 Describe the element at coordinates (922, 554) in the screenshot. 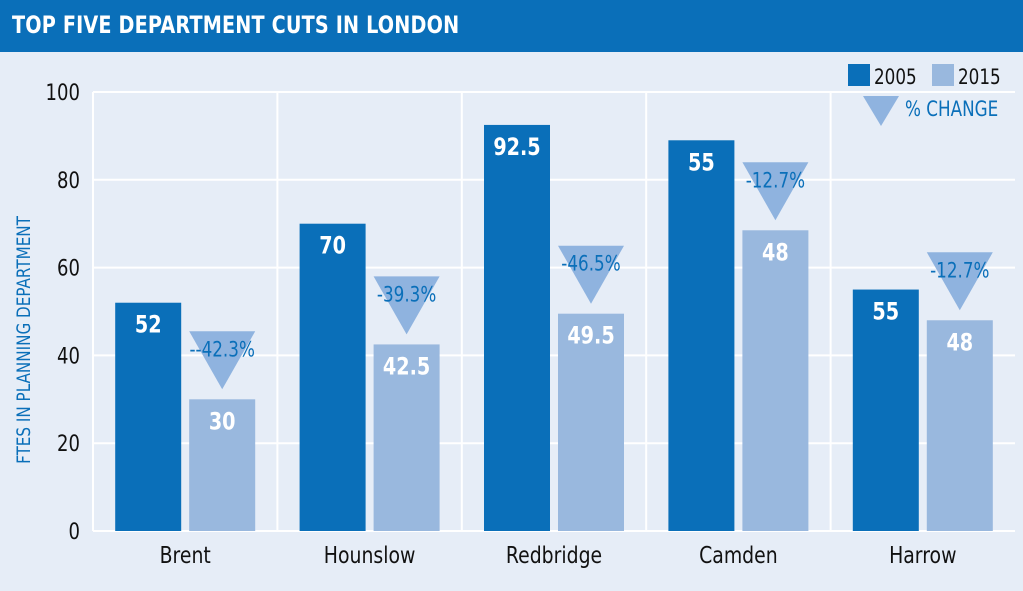

I see `x-tick-label: Harrow` at that location.